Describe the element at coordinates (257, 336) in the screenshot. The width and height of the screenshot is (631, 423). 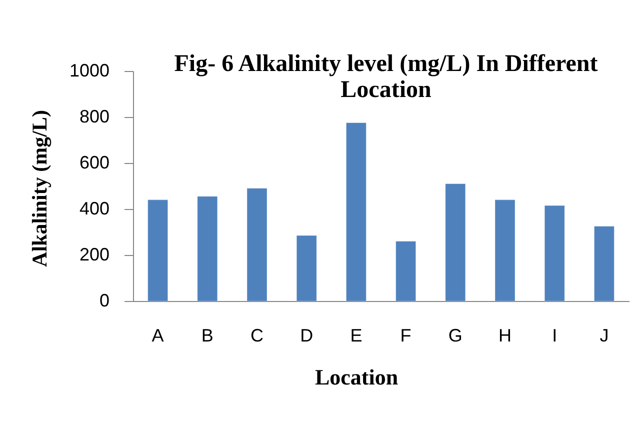
I see `x-tick-label: C` at that location.